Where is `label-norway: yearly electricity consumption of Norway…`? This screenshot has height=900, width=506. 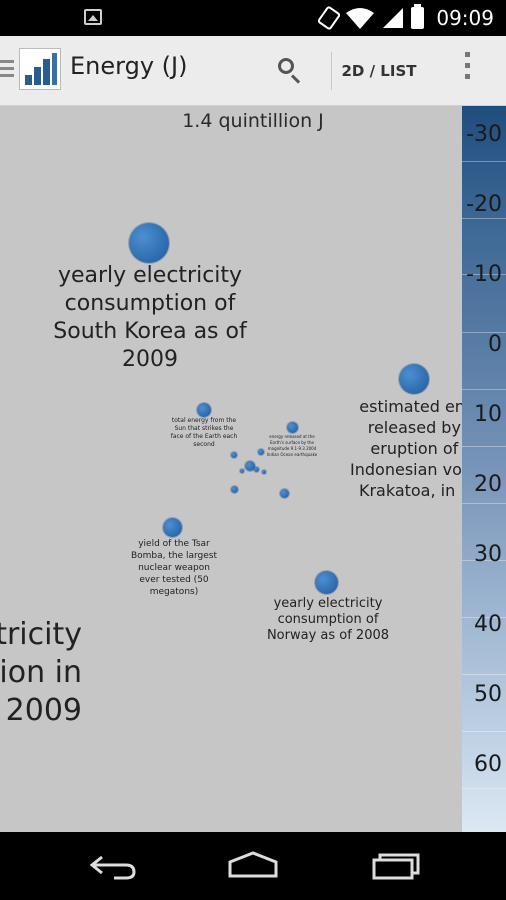
label-norway: yearly electricity consumption of Norway… is located at coordinates (328, 619).